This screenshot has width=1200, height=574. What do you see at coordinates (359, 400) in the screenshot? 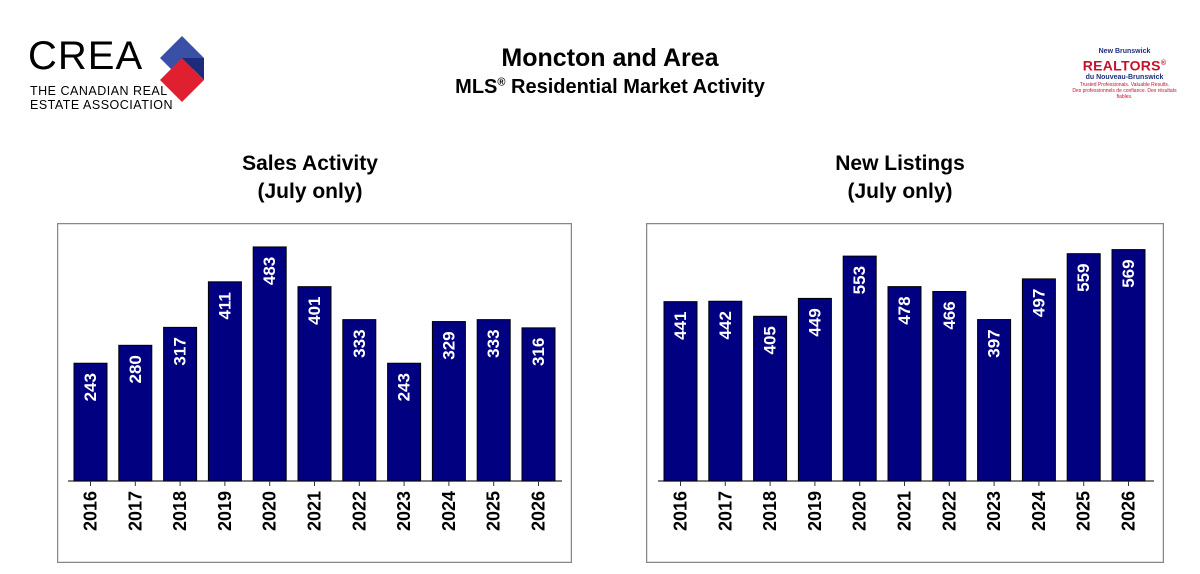
I see `sales-bar-2022` at bounding box center [359, 400].